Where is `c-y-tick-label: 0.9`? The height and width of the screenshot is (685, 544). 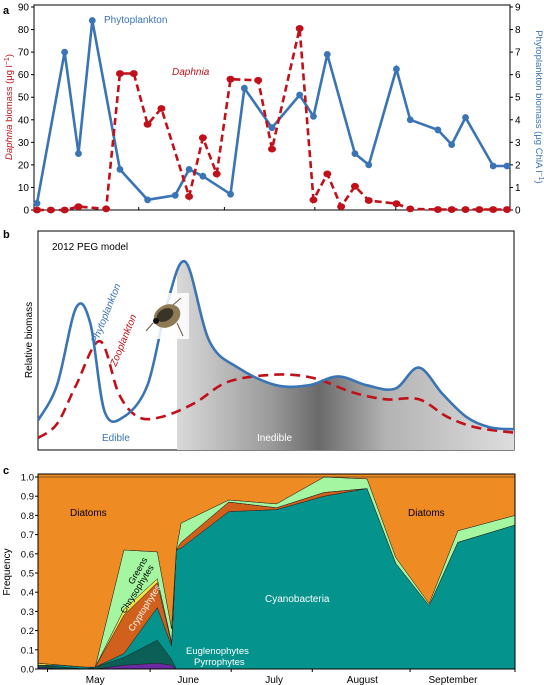 c-y-tick-label: 0.9 is located at coordinates (27, 497).